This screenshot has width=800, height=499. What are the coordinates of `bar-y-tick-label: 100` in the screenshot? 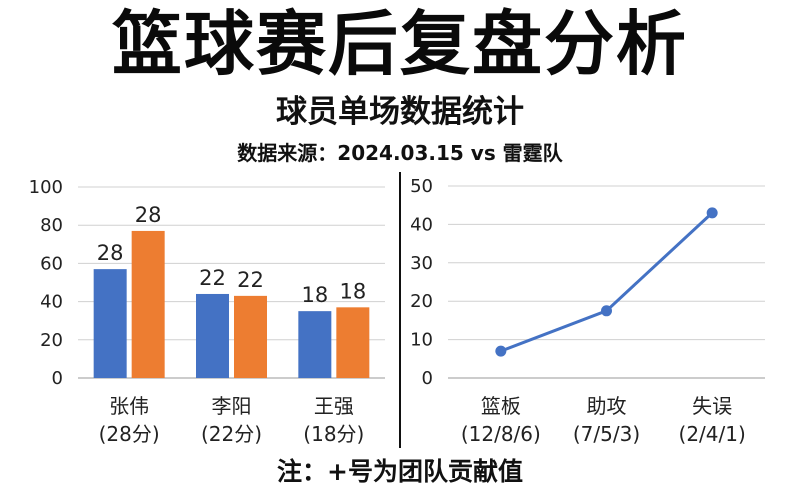 It's located at (46, 187).